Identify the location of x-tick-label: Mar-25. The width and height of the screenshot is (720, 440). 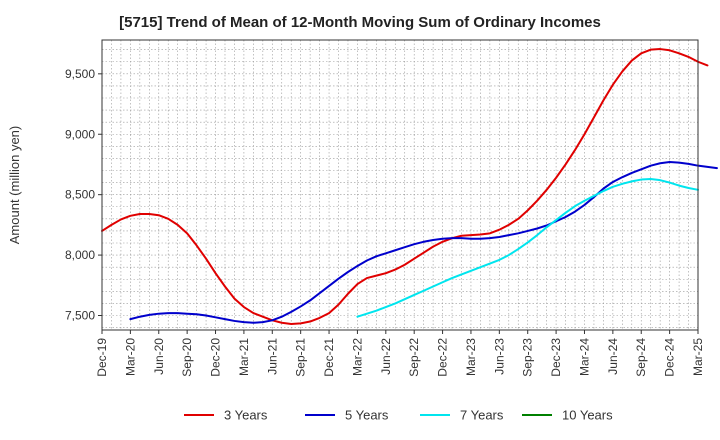
(698, 357).